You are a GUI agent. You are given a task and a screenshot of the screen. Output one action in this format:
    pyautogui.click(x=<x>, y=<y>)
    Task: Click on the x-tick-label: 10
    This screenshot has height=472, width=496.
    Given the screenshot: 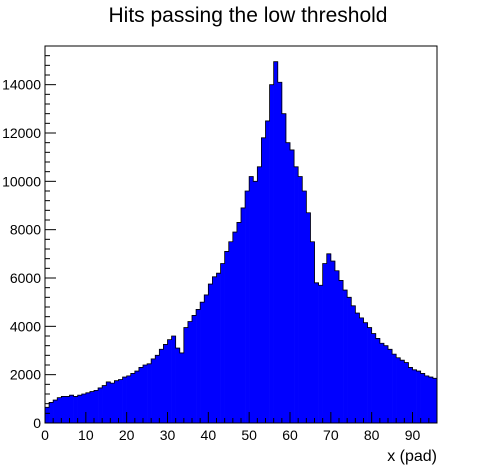 What is the action you would take?
    pyautogui.click(x=86, y=435)
    